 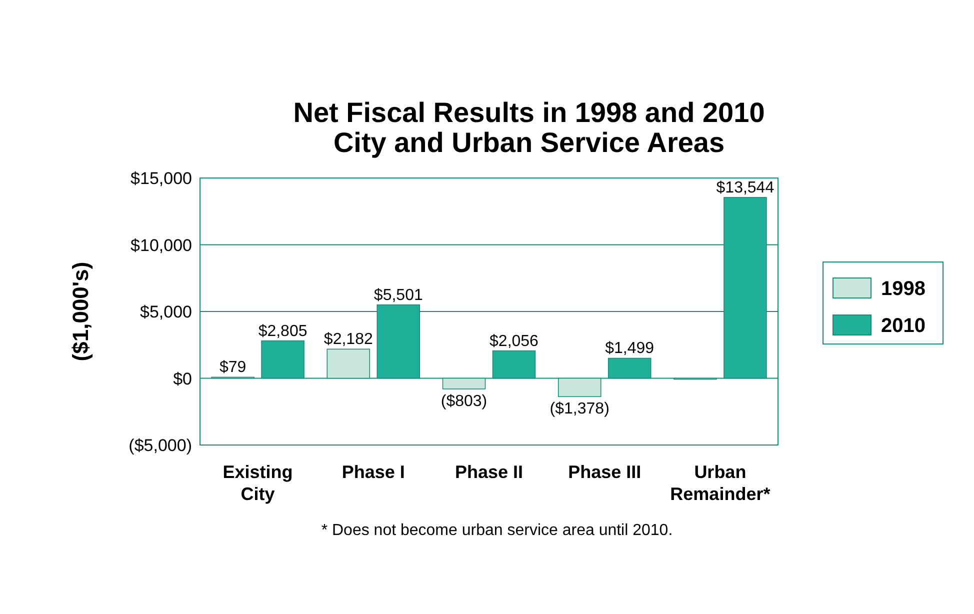 I want to click on data-label: $2,056, so click(x=514, y=341).